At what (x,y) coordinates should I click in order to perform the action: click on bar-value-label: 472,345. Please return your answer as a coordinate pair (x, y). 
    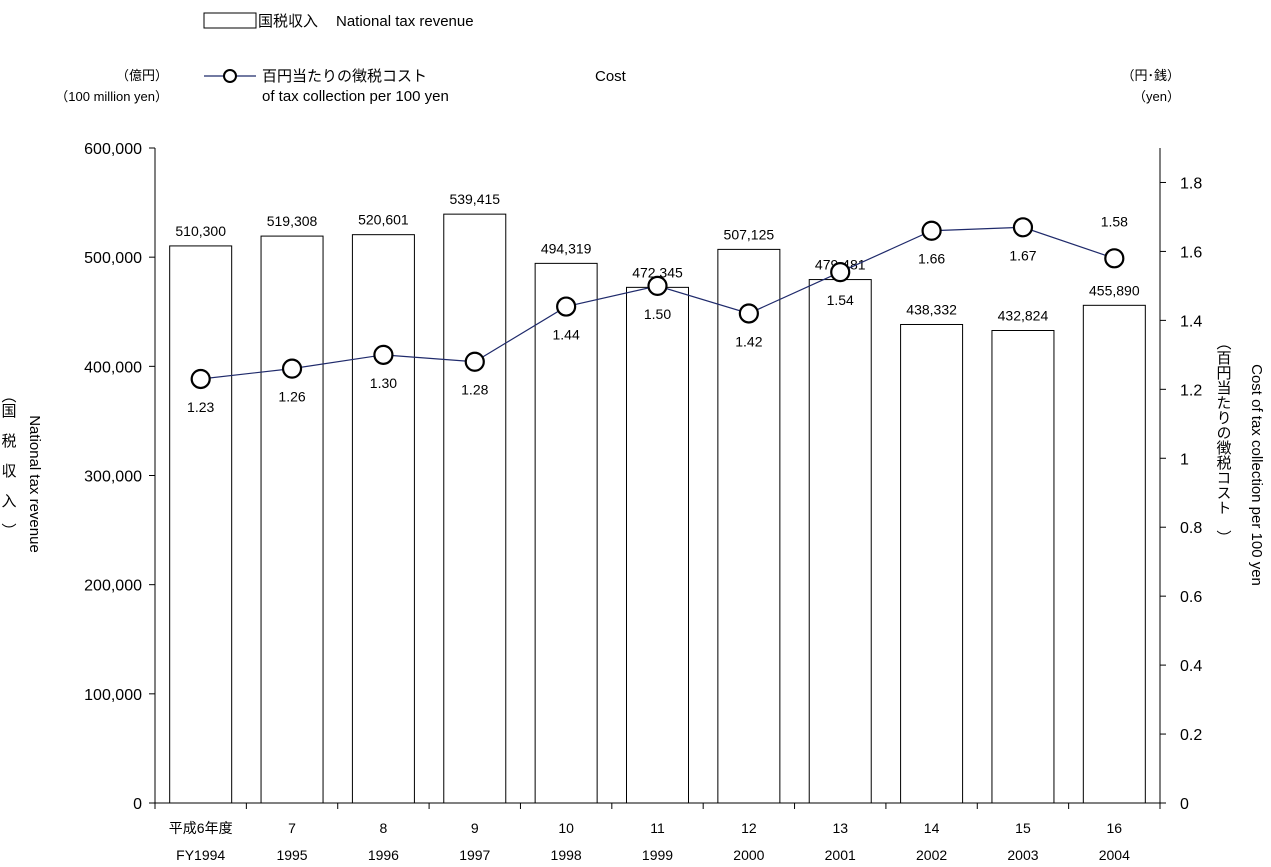
    Looking at the image, I should click on (657, 272).